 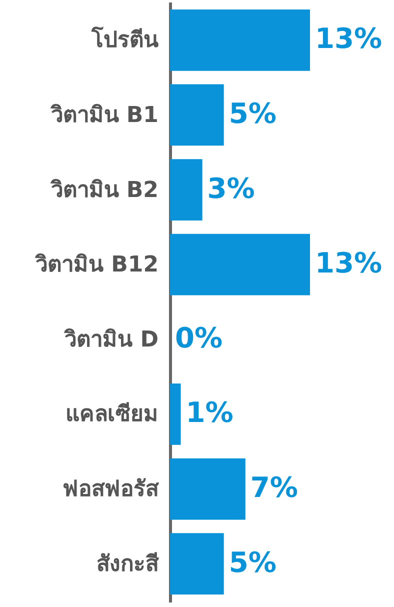 I want to click on data-label: 0%, so click(x=199, y=337).